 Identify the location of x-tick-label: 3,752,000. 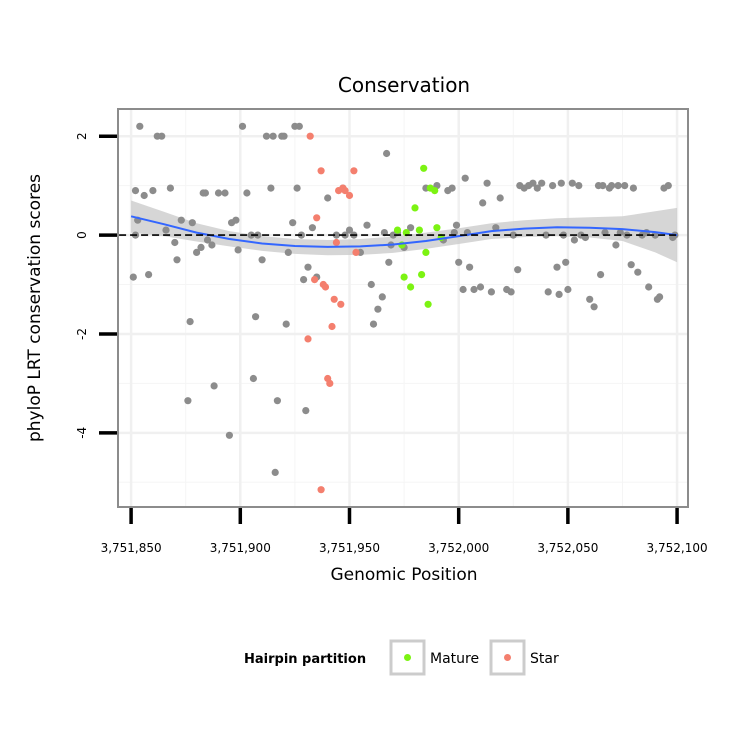
(458, 548).